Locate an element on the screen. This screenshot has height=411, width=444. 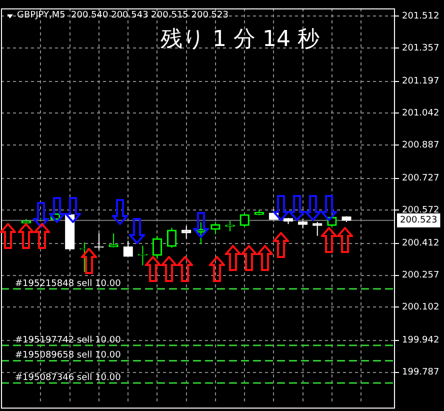
annotation: 残り 1 分 14 秒 is located at coordinates (240, 39).